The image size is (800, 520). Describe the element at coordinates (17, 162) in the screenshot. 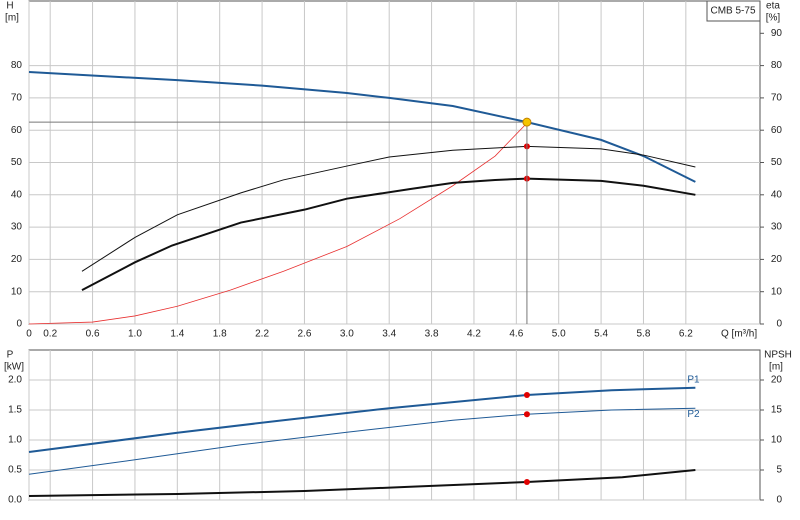

I see `y-tick-label: 50` at that location.